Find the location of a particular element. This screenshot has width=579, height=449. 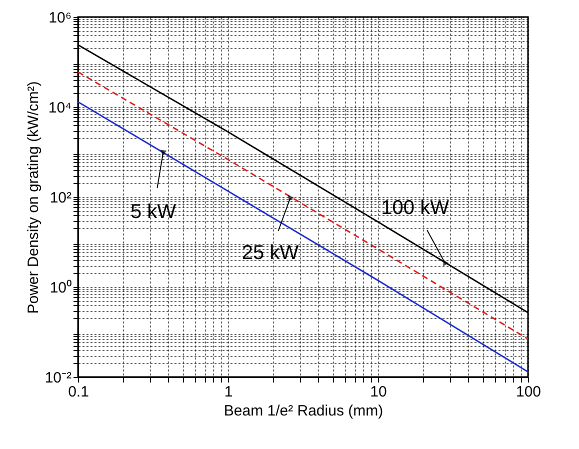

x-tick-label: 1 is located at coordinates (228, 392).